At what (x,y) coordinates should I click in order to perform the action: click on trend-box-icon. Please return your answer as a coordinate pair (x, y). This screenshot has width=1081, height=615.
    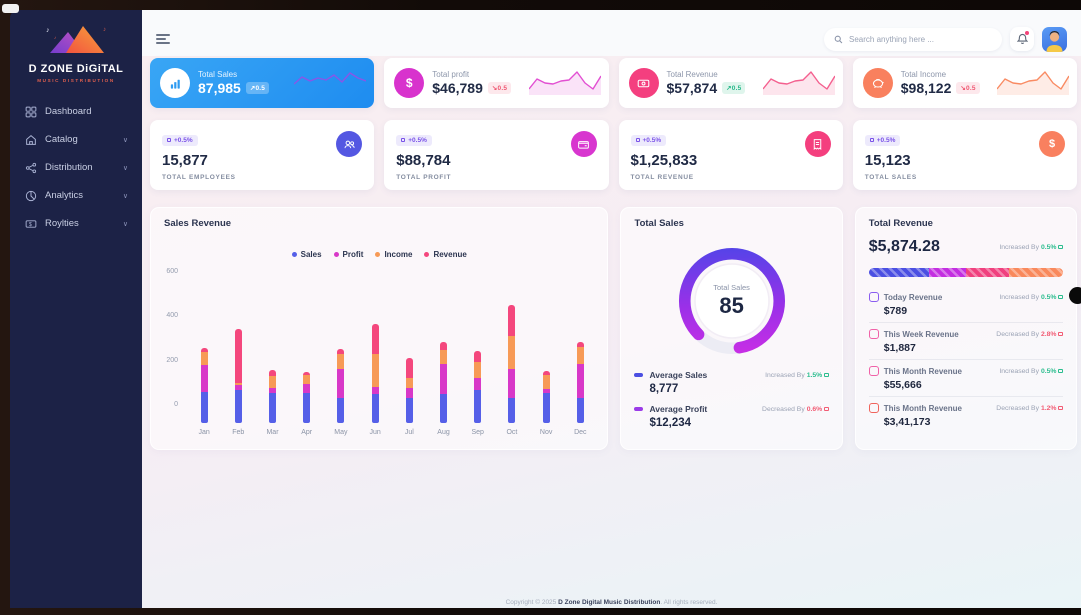
    Looking at the image, I should click on (169, 140).